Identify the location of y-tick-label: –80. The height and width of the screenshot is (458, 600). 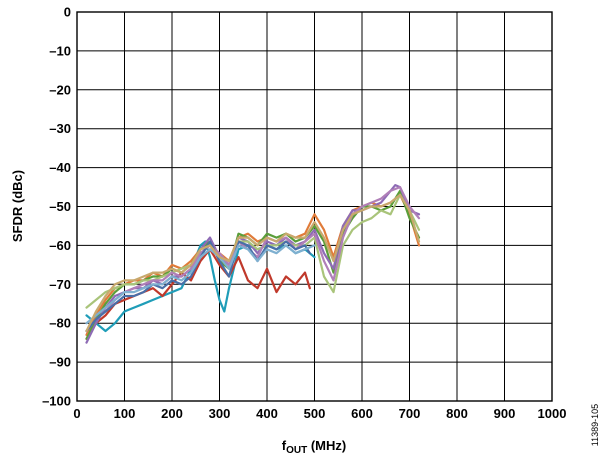
(60, 323).